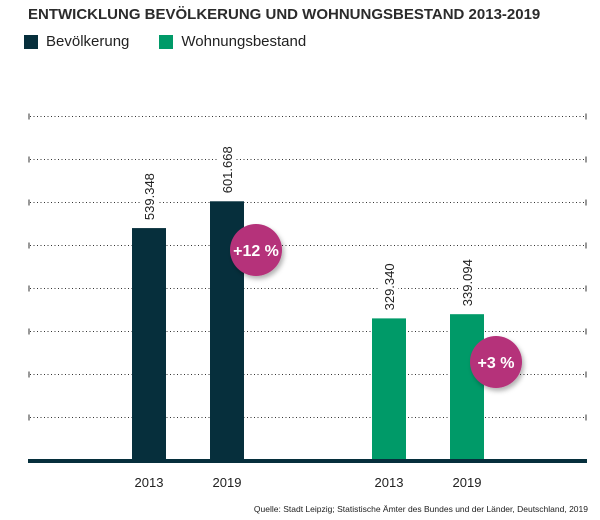  I want to click on bar-value-label: 329.340, so click(389, 286).